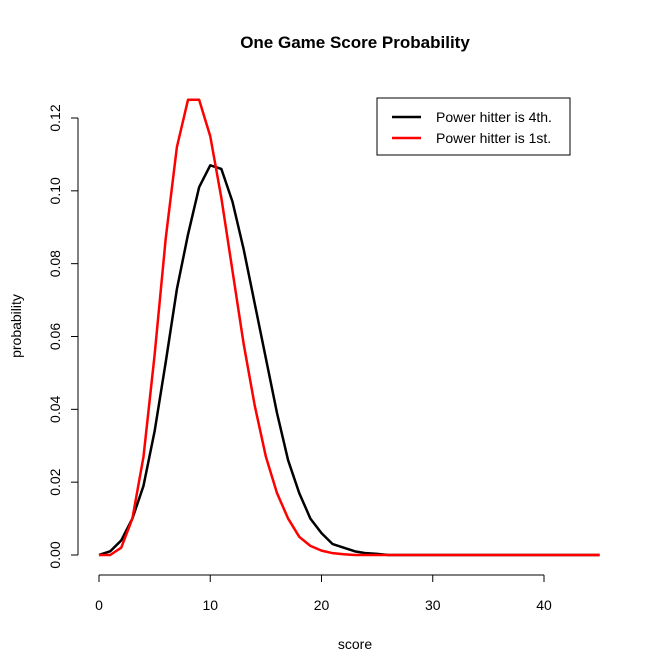 Image resolution: width=672 pixels, height=672 pixels. I want to click on legend-label-power-hitter-4th: Power hitter is 4th., so click(494, 117).